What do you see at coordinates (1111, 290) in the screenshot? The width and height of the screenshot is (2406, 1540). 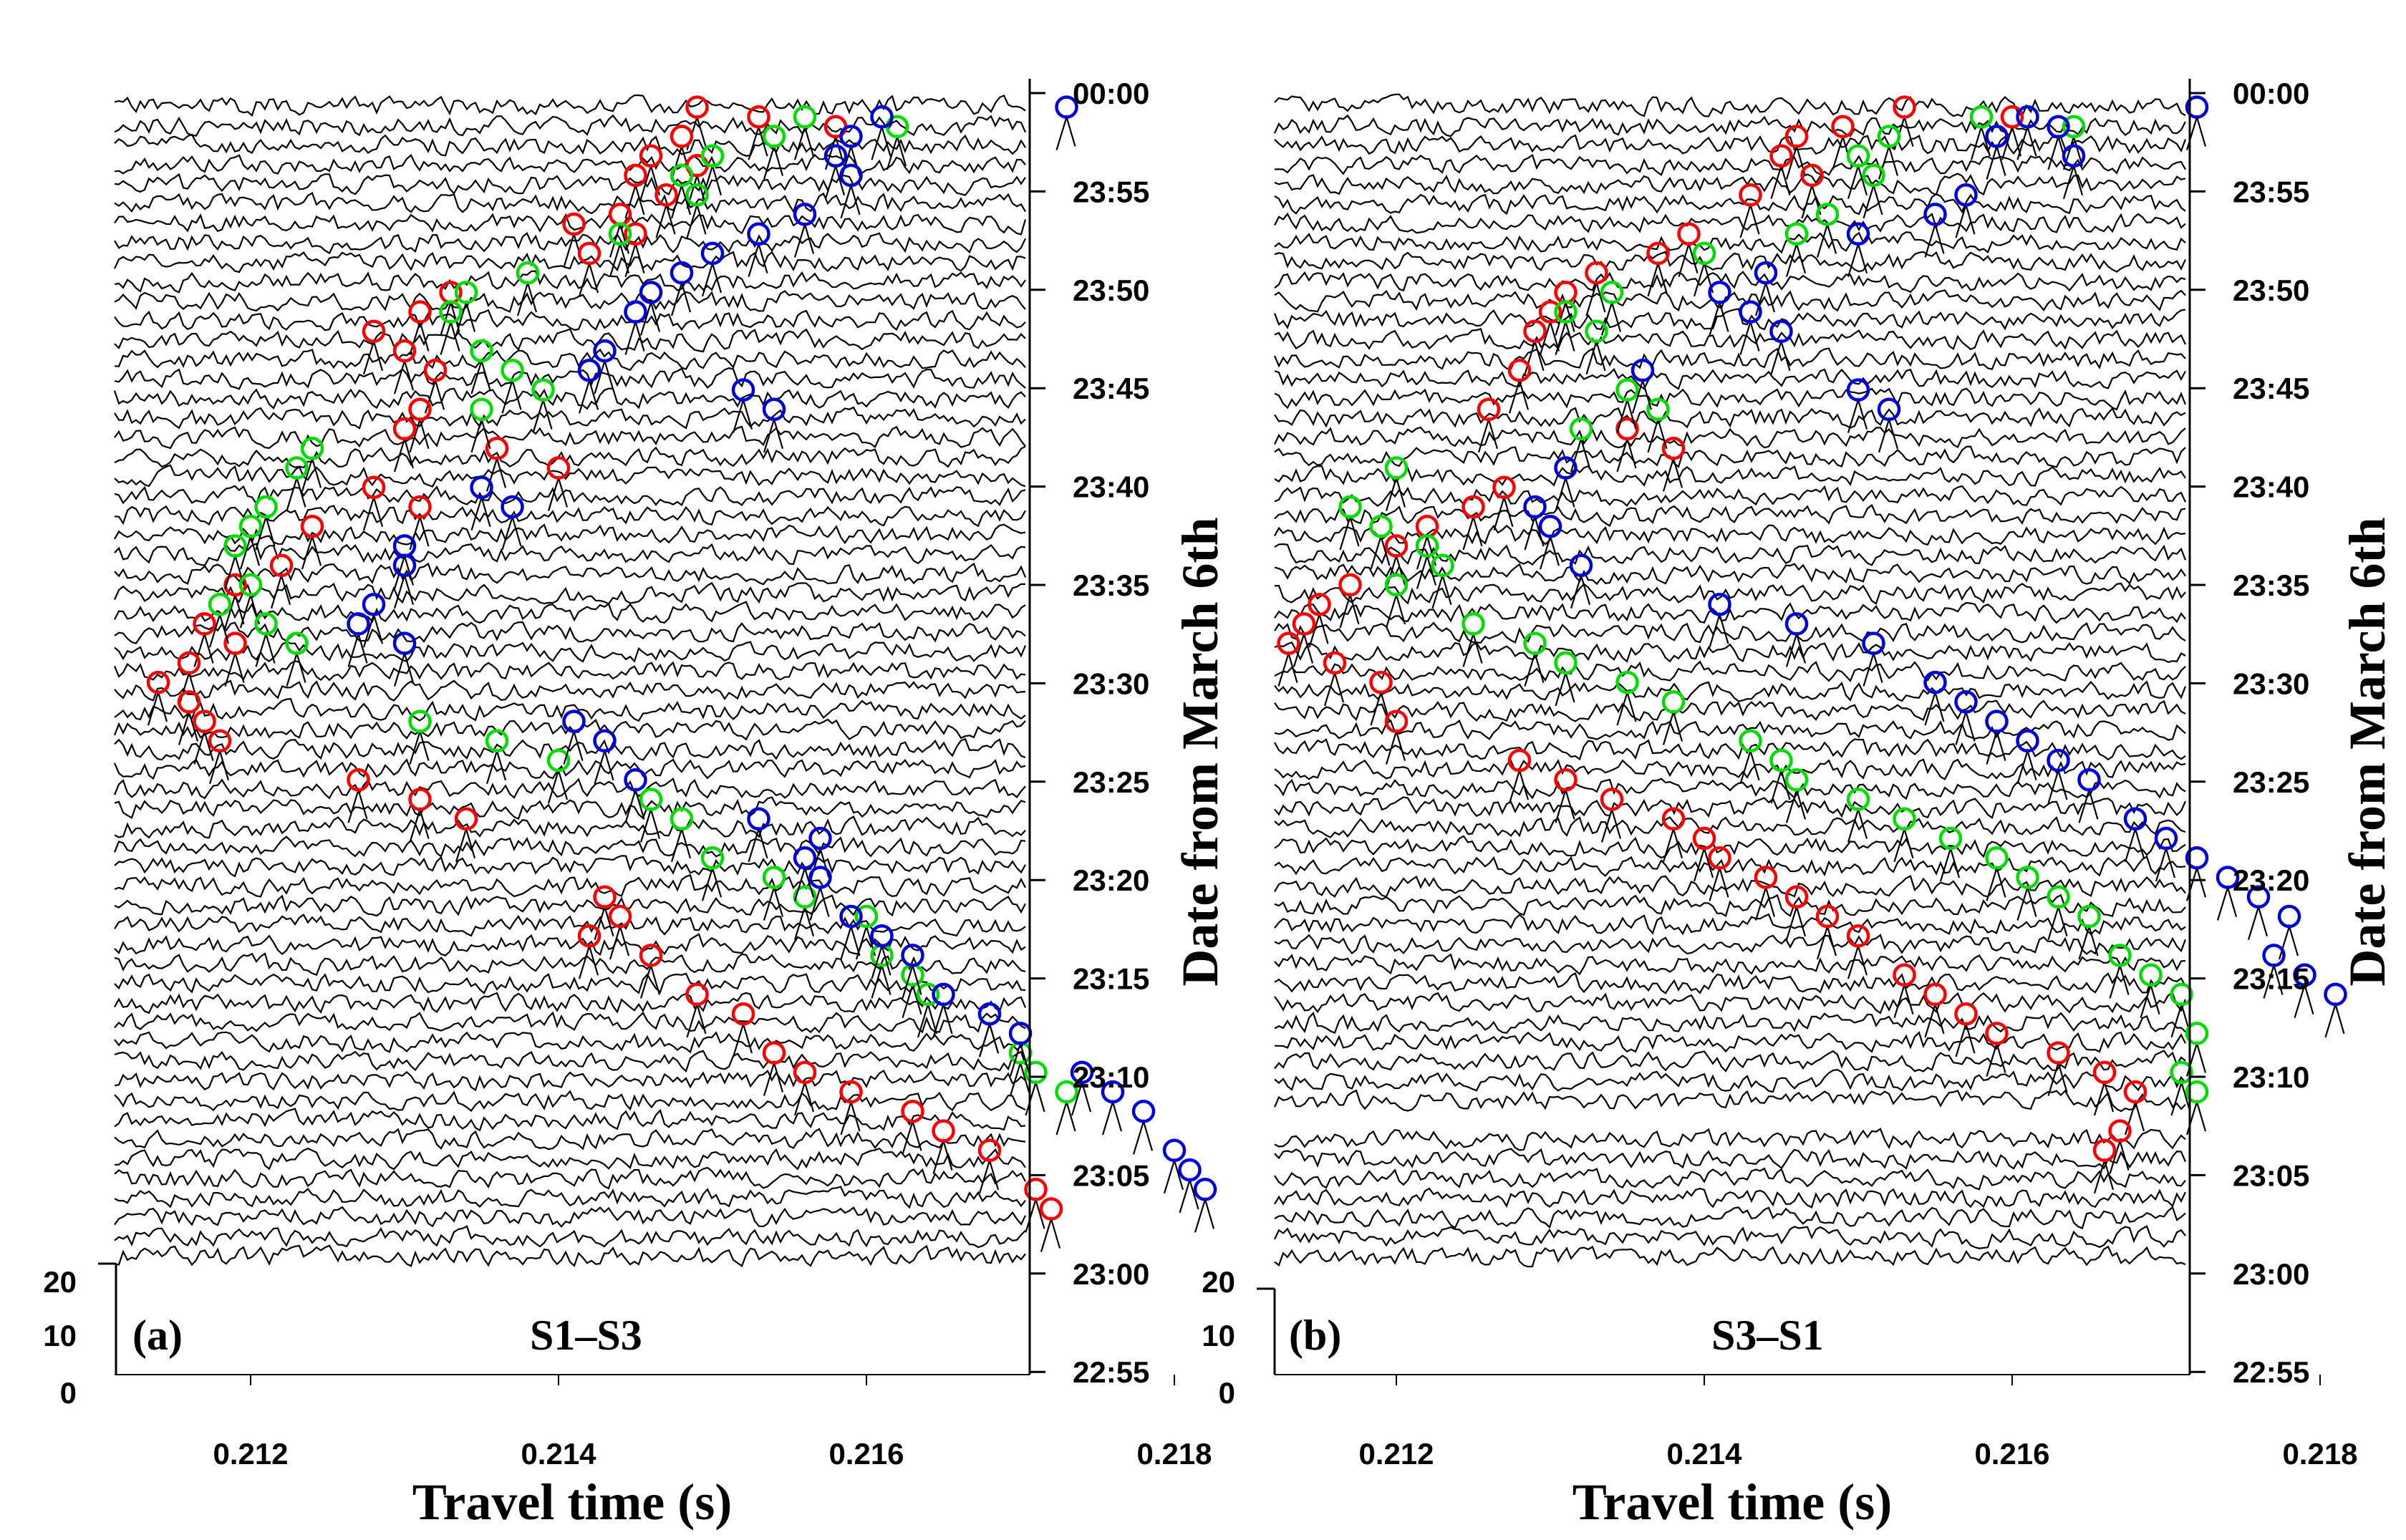 I see `y-tick-label: 23:50` at bounding box center [1111, 290].